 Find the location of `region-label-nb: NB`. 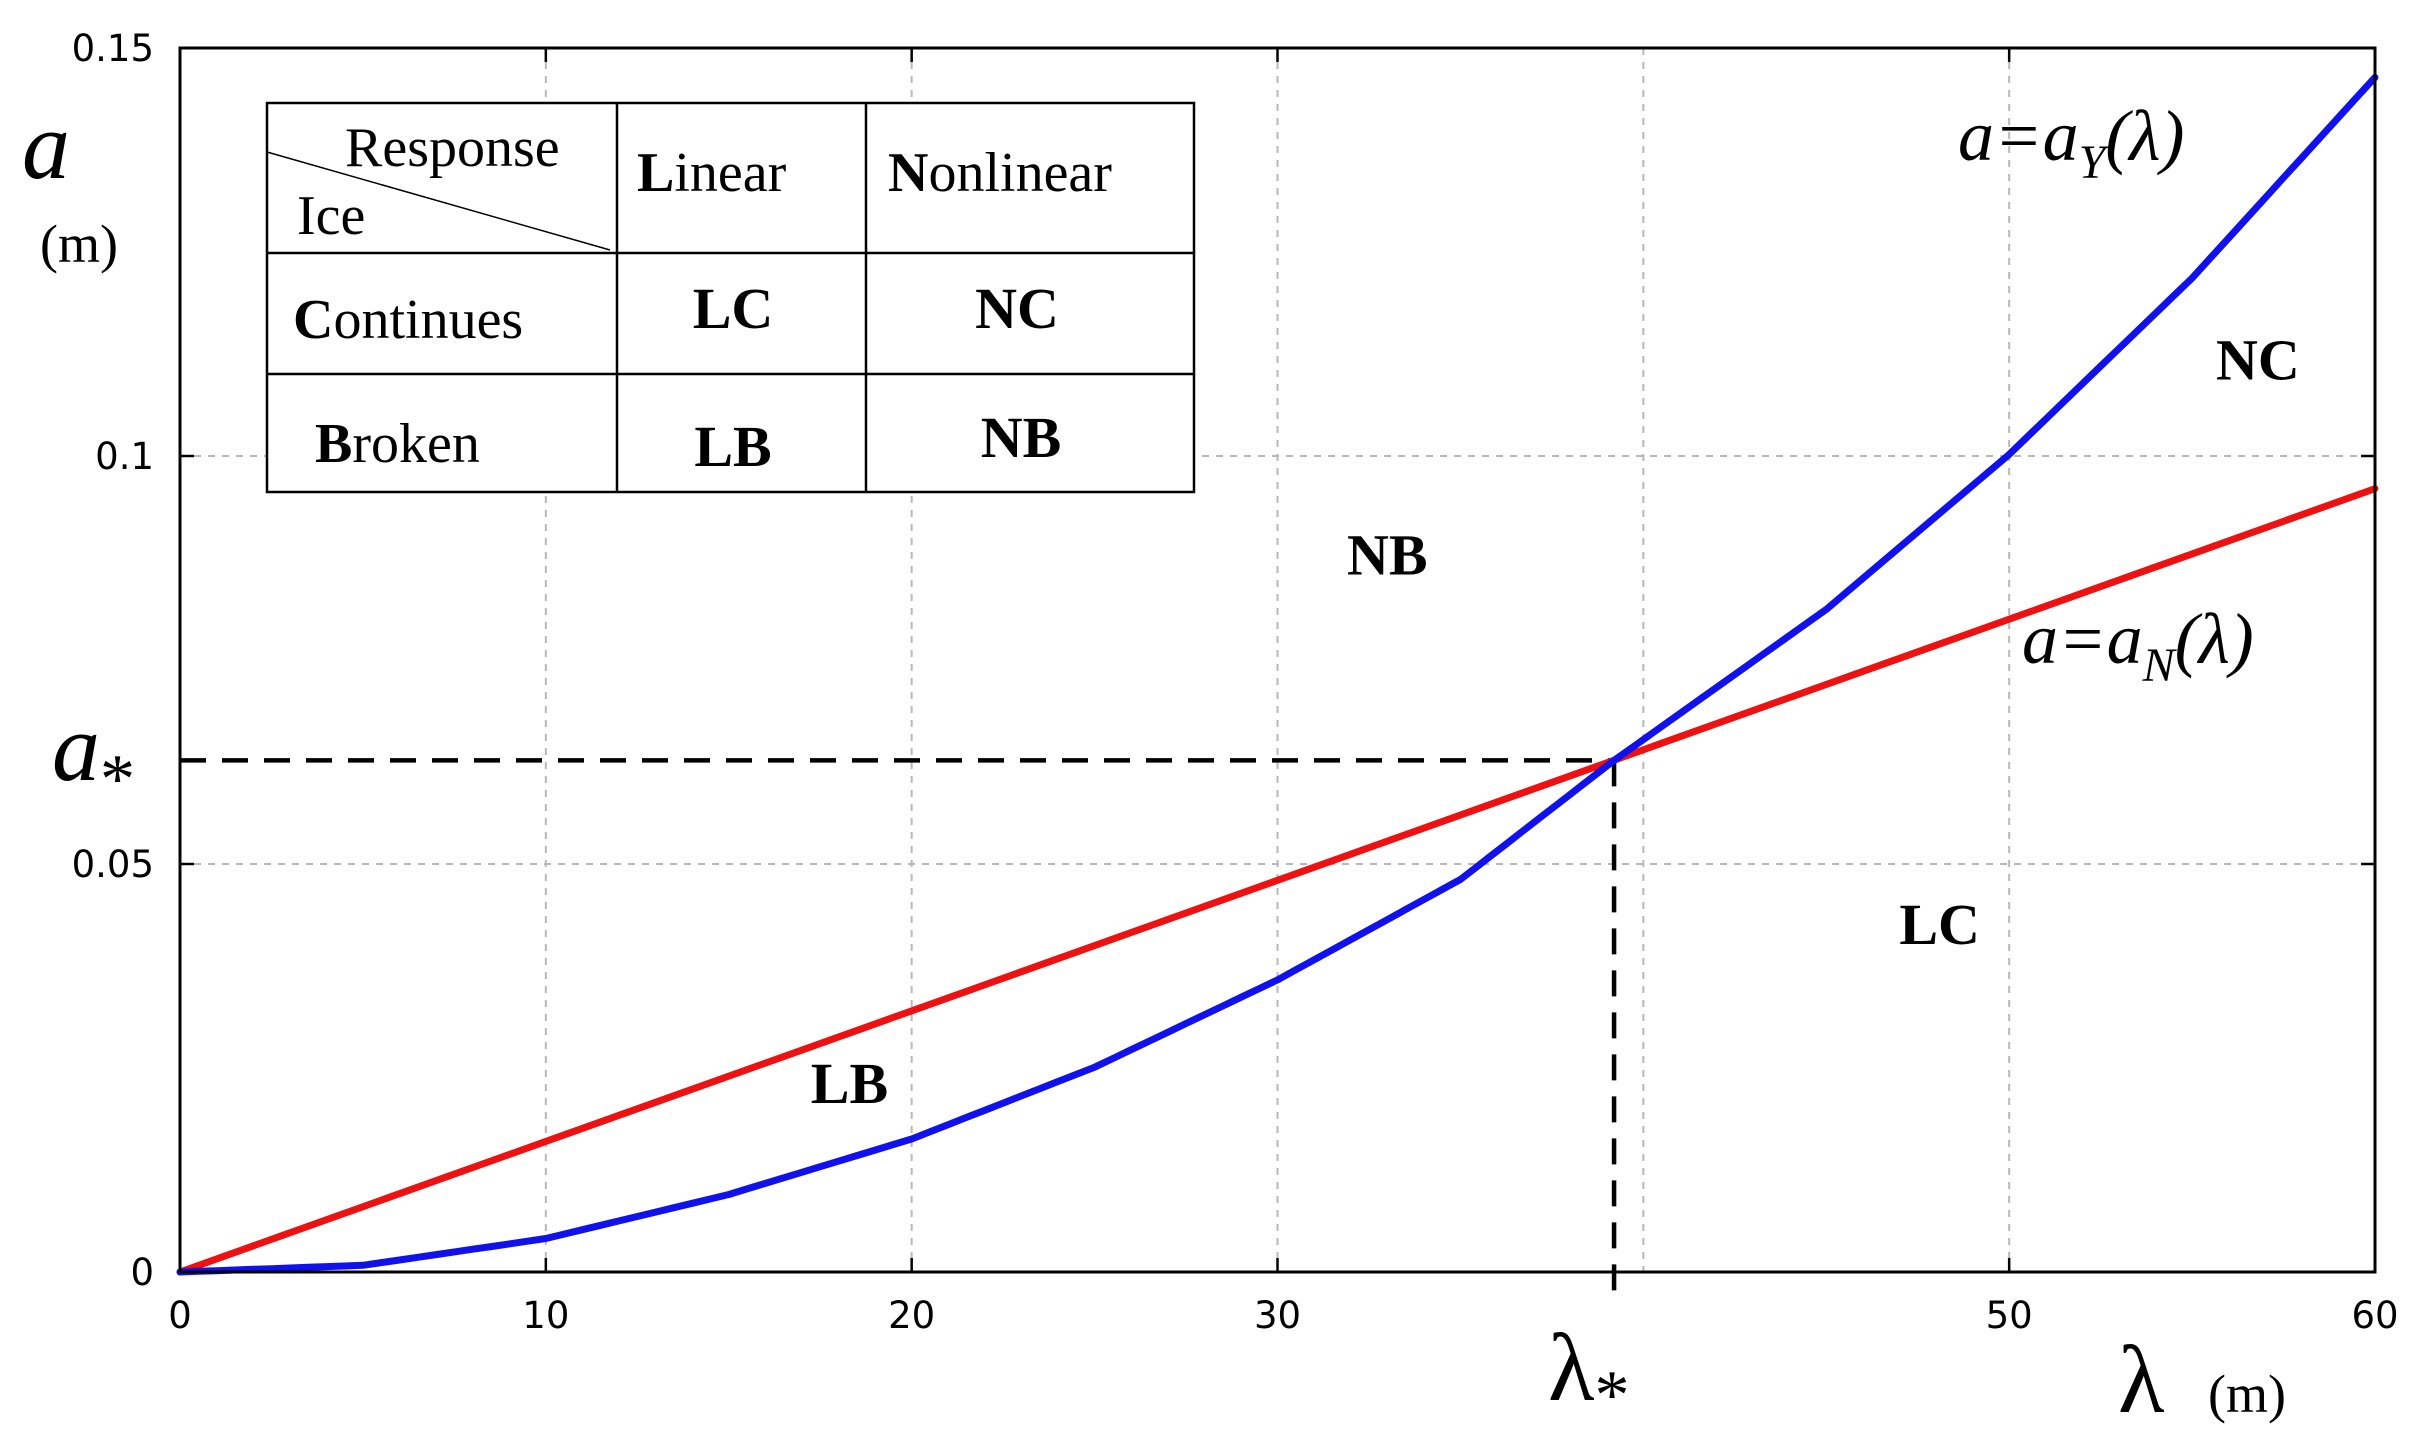

region-label-nb: NB is located at coordinates (1387, 554).